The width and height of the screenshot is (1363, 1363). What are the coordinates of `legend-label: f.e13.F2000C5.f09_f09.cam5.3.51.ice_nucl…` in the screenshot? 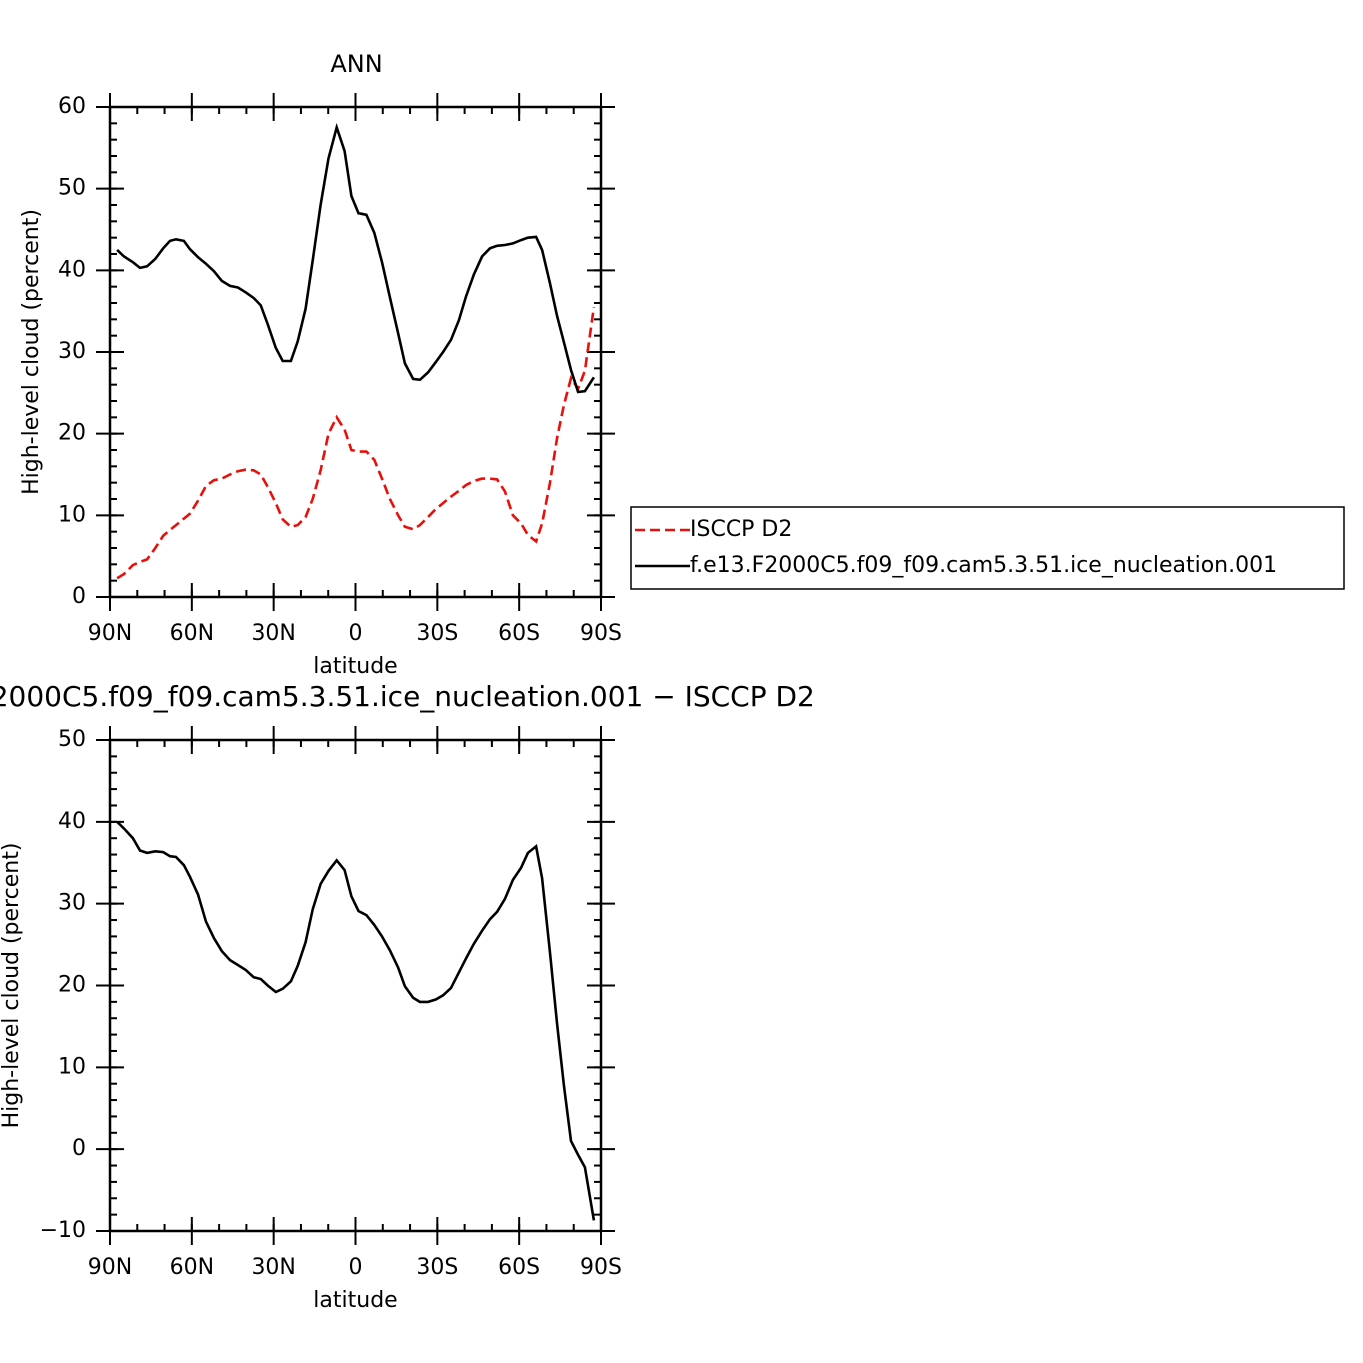 It's located at (983, 565).